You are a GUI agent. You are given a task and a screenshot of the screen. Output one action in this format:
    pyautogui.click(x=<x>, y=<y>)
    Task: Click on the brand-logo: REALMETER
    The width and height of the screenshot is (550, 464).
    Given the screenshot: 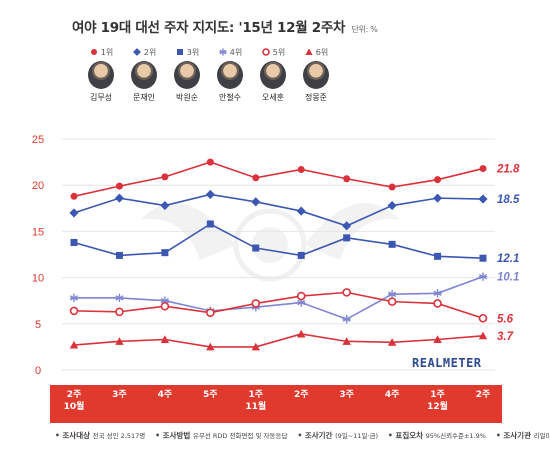 What is the action you would take?
    pyautogui.click(x=447, y=363)
    